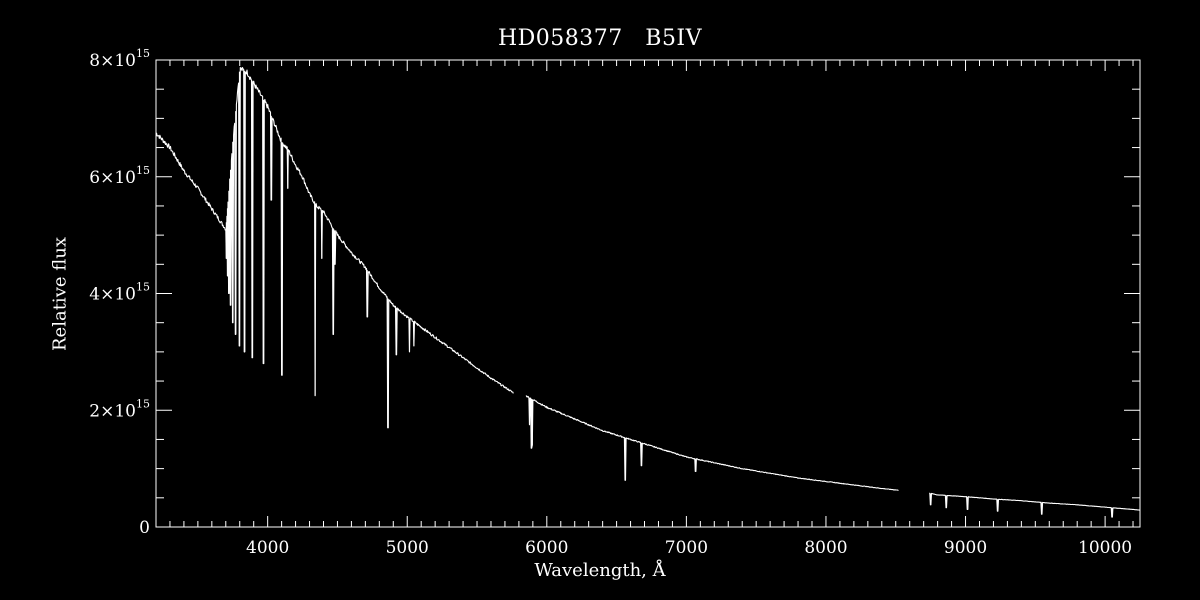  I want to click on x-tick-label: 10000, so click(1105, 548).